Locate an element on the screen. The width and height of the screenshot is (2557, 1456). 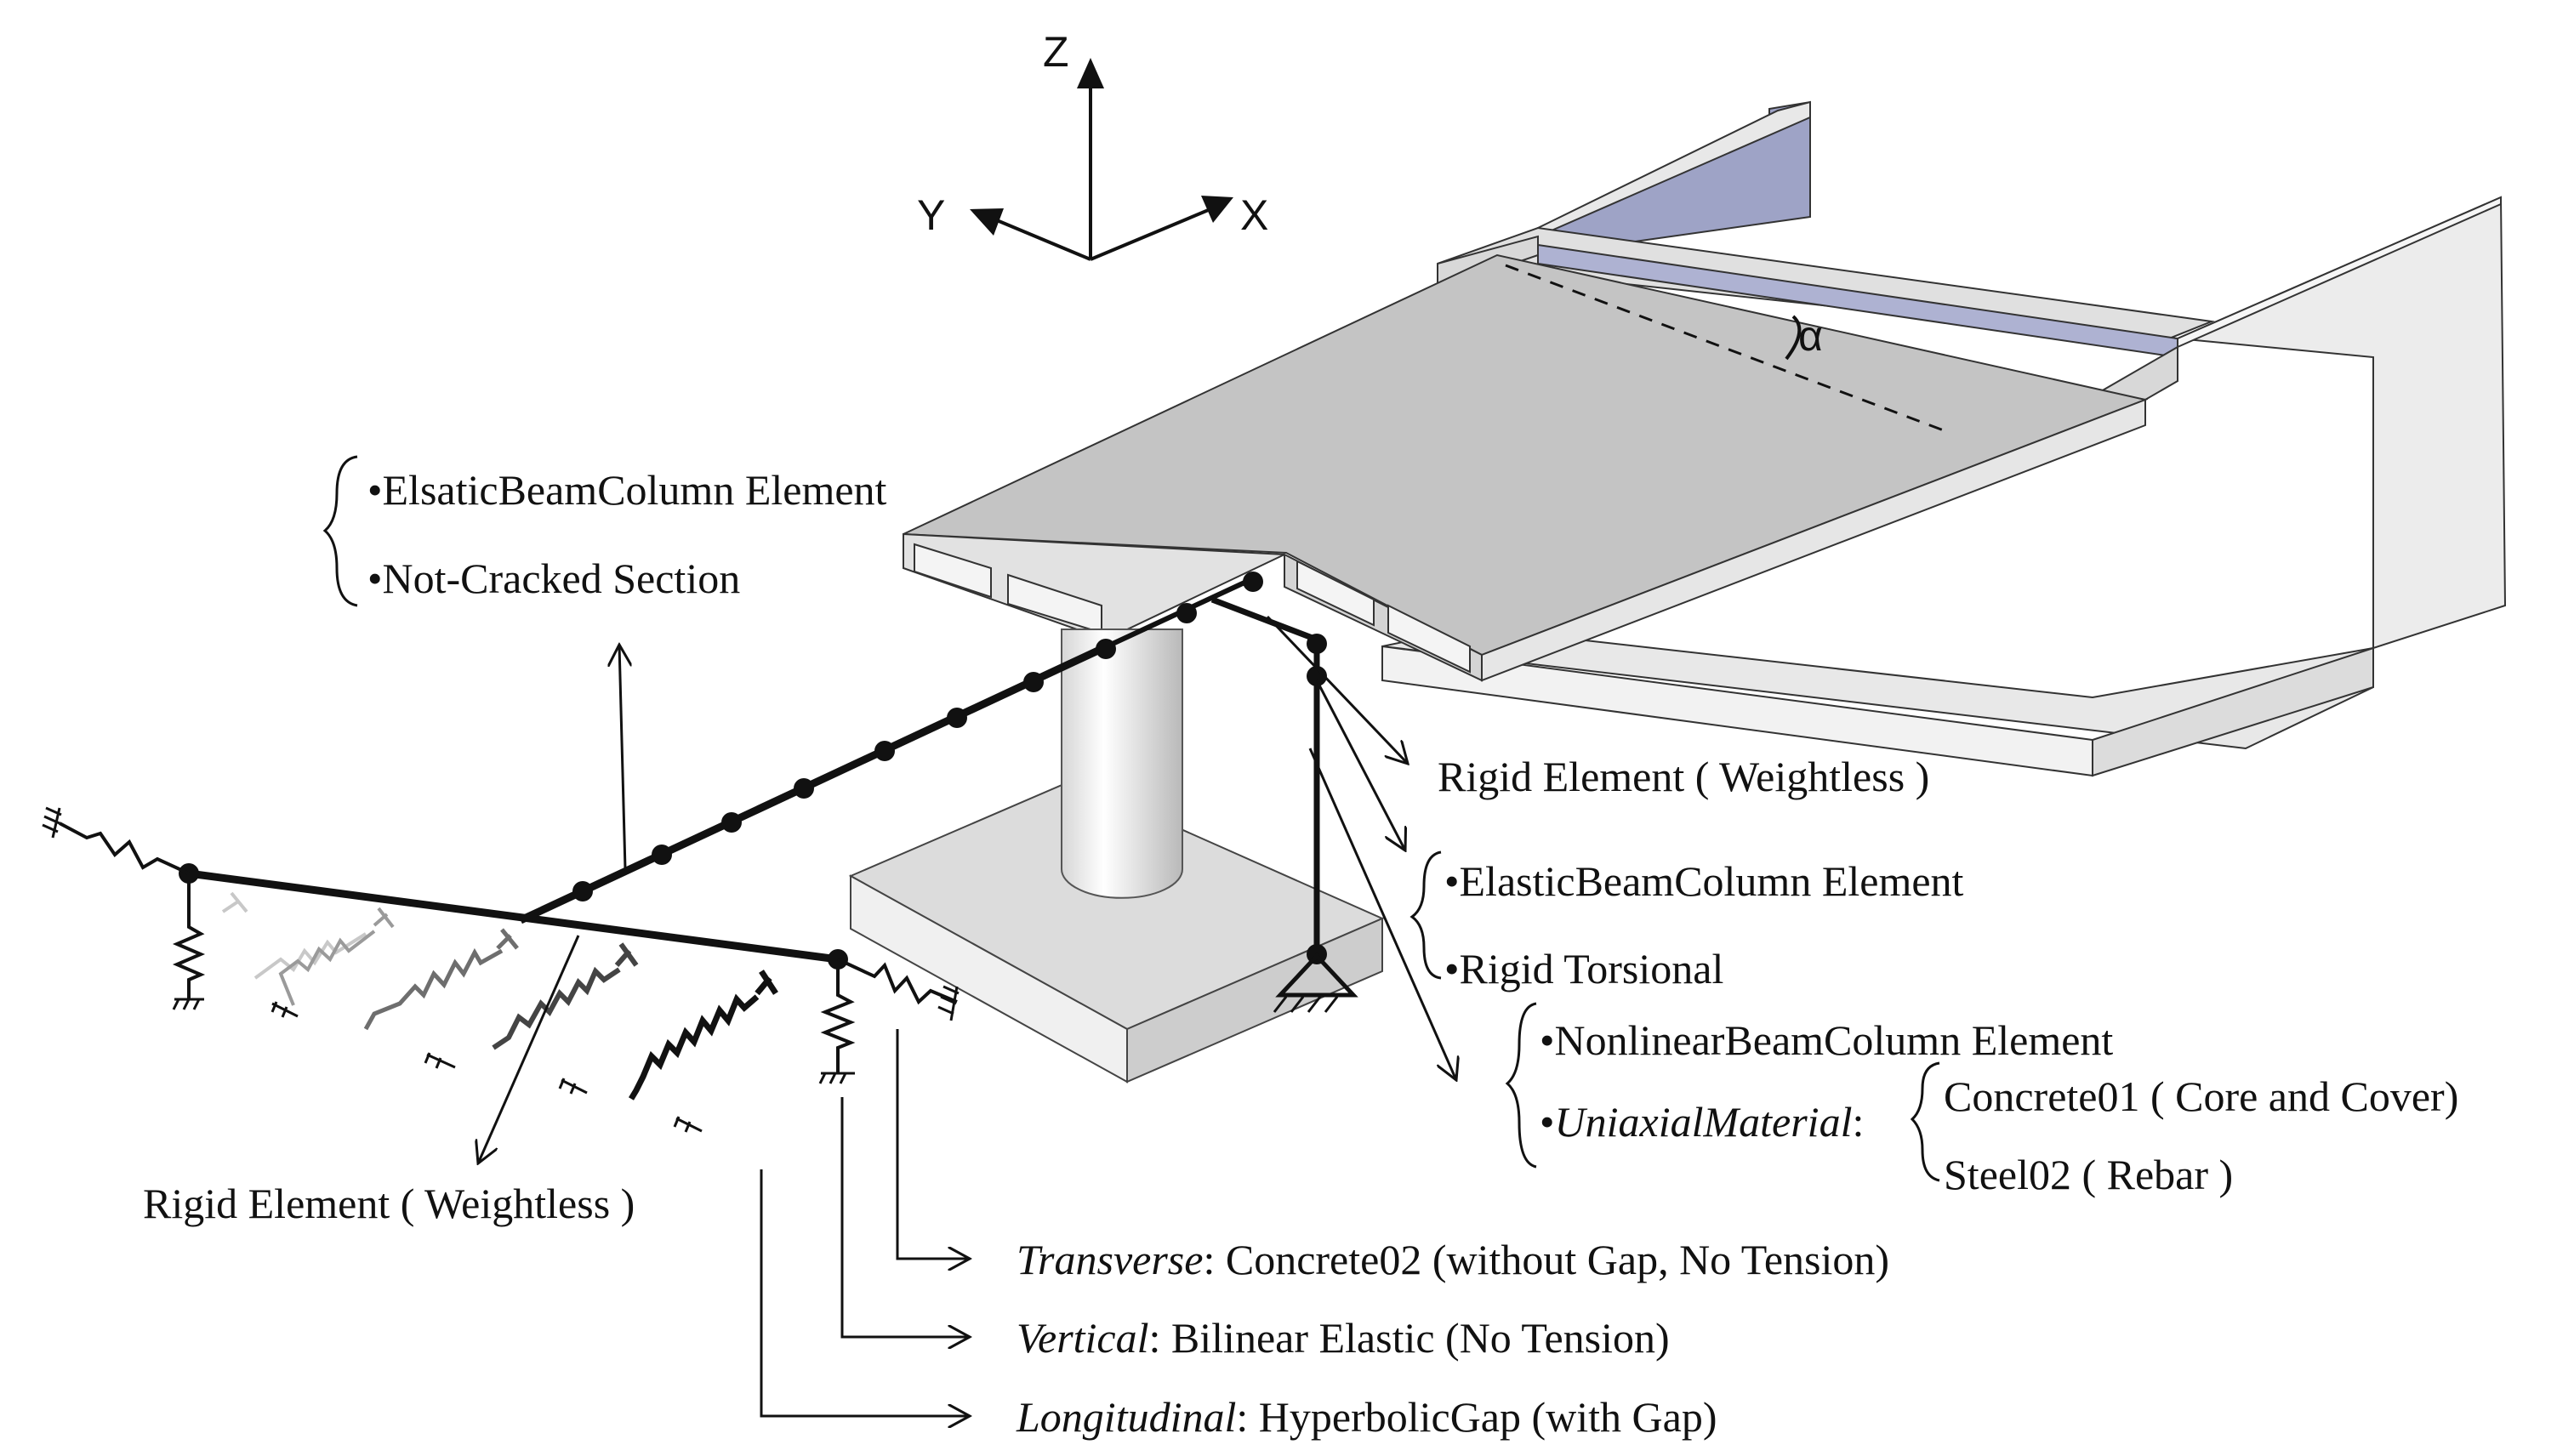
label-vertical: Vertical: Bilinear Elastic (No Tension) is located at coordinates (1343, 1338).